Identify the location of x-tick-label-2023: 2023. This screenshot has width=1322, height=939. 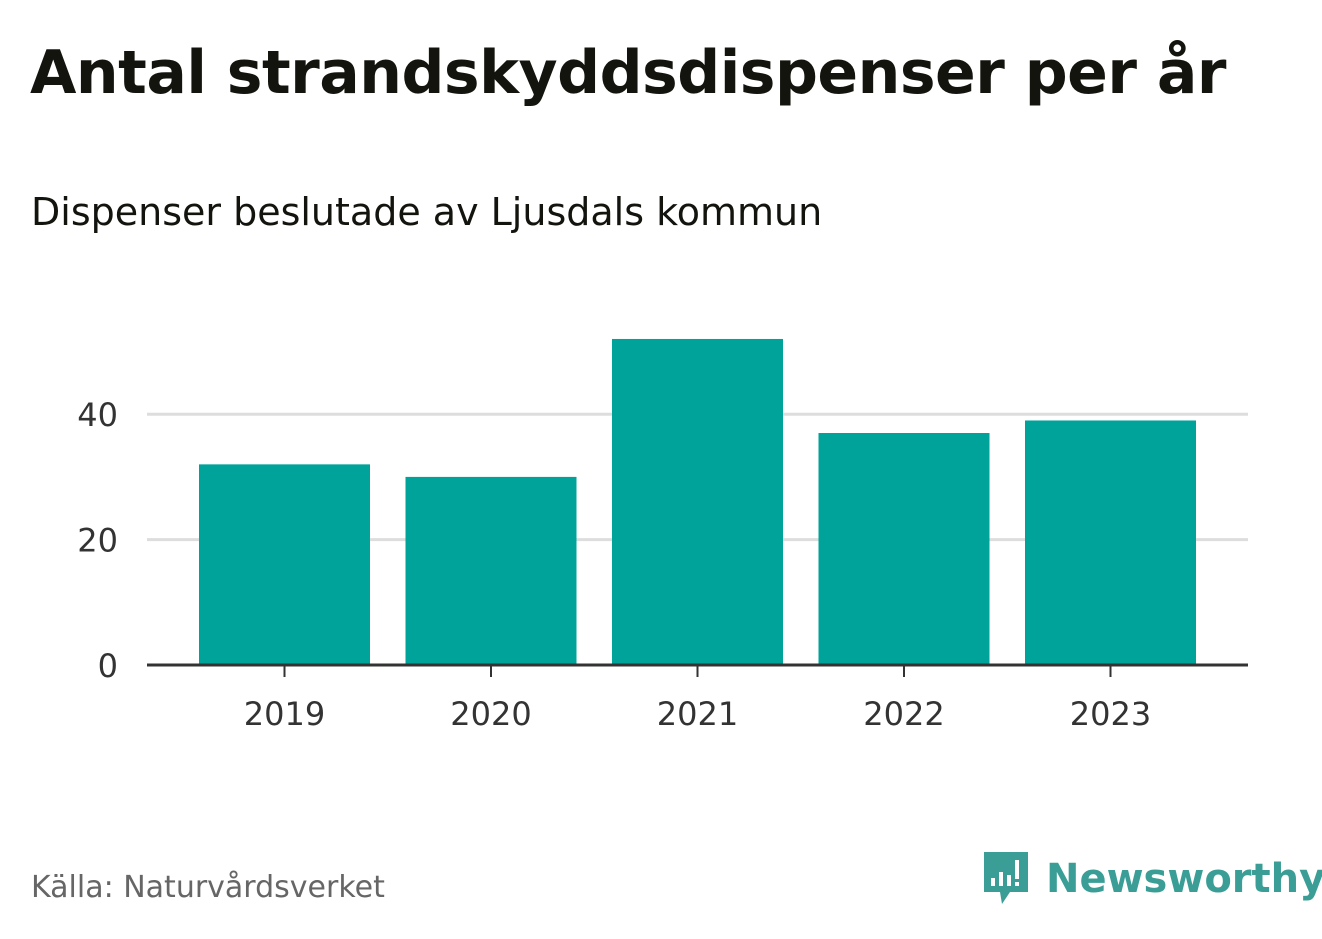
(1110, 714).